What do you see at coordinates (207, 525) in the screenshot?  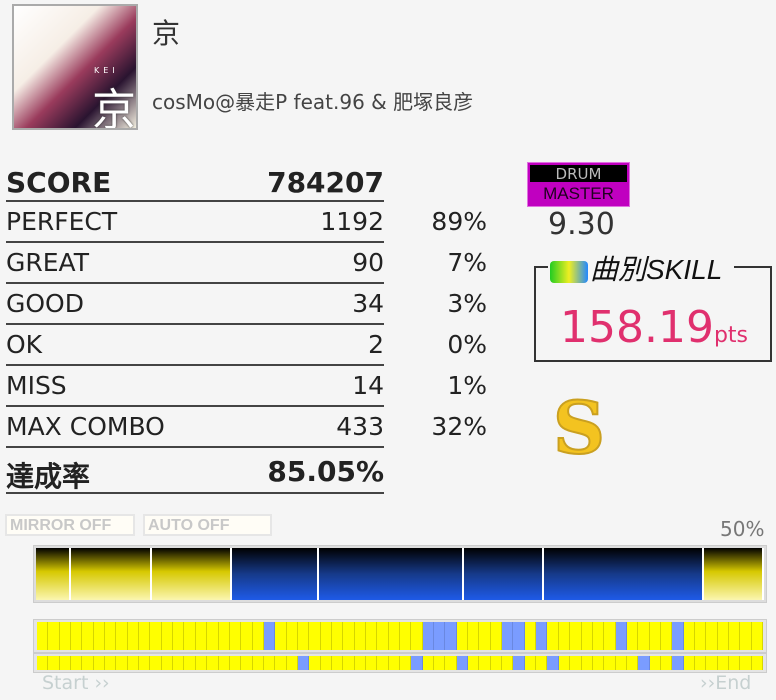 I see `auto-option: AUTO OFF` at bounding box center [207, 525].